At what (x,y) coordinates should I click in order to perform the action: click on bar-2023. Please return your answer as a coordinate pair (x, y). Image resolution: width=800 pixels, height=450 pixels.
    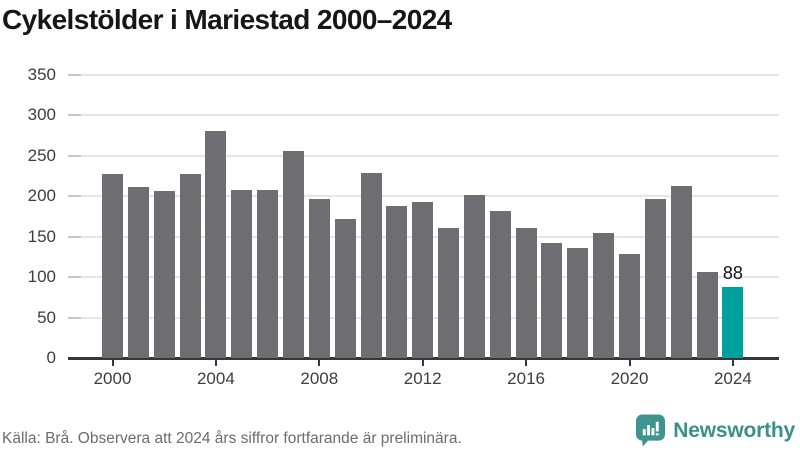
    Looking at the image, I should click on (707, 315).